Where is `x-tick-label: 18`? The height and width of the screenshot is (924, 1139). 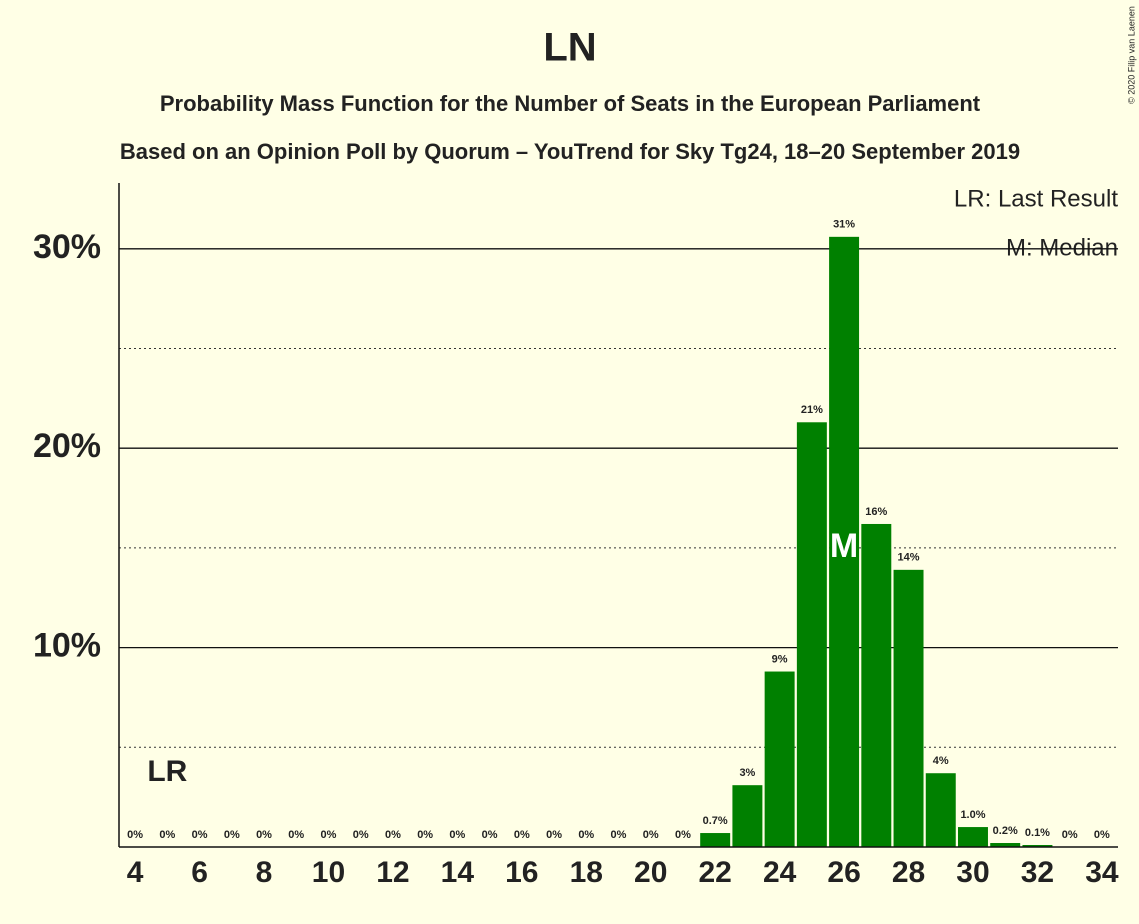 x-tick-label: 18 is located at coordinates (586, 872).